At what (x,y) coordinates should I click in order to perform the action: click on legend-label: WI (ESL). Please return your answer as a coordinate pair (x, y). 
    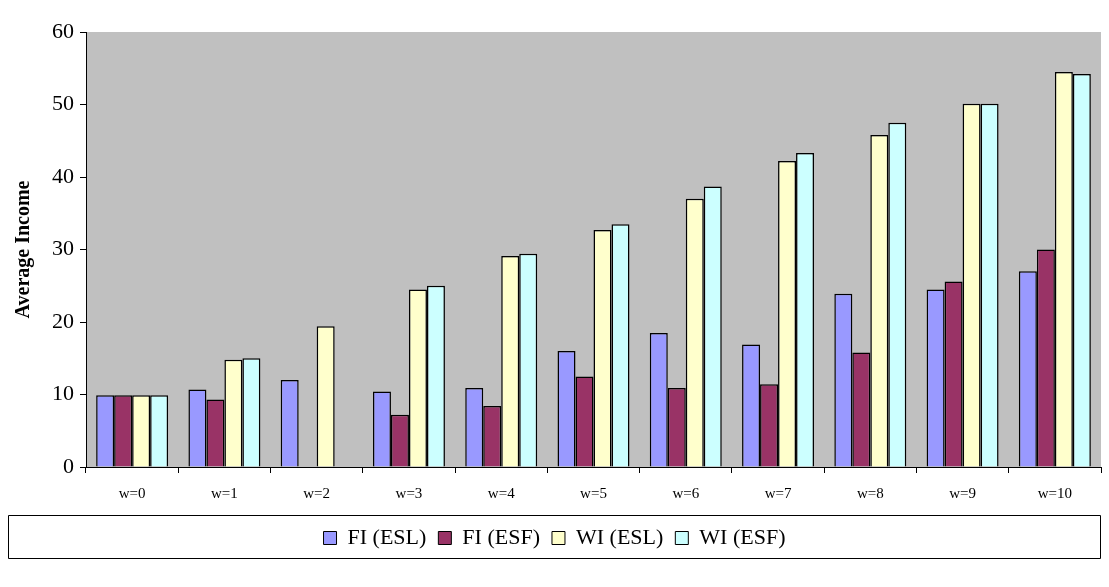
    Looking at the image, I should click on (619, 536).